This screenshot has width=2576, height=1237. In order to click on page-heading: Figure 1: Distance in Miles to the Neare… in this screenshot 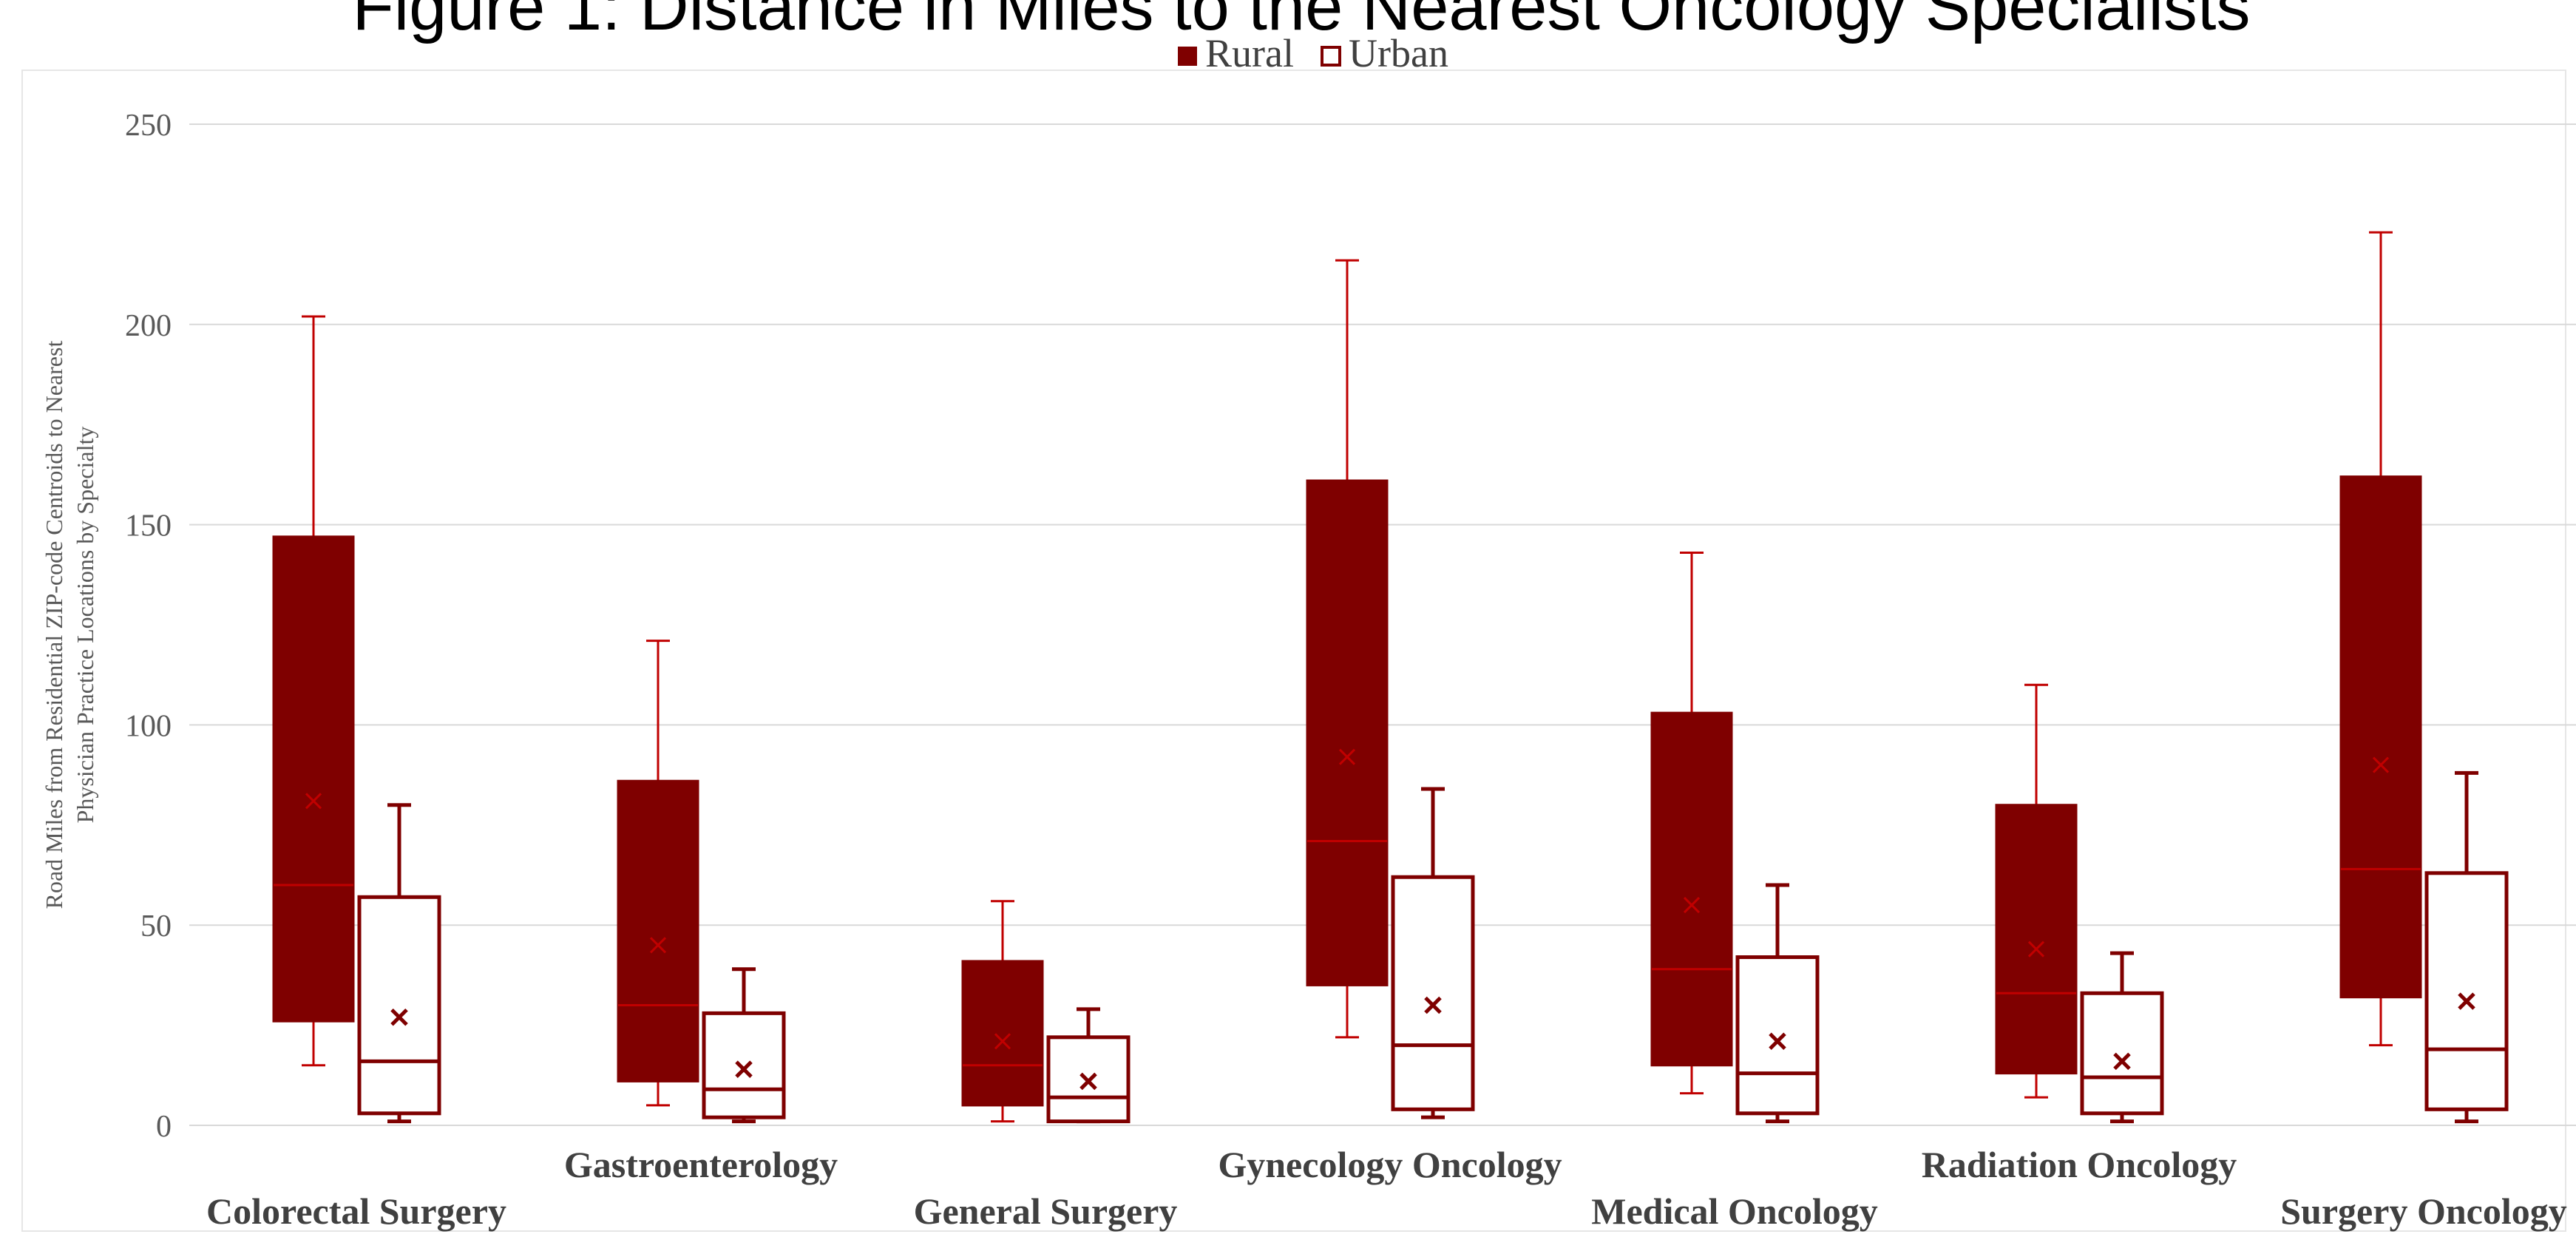, I will do `click(1302, 22)`.